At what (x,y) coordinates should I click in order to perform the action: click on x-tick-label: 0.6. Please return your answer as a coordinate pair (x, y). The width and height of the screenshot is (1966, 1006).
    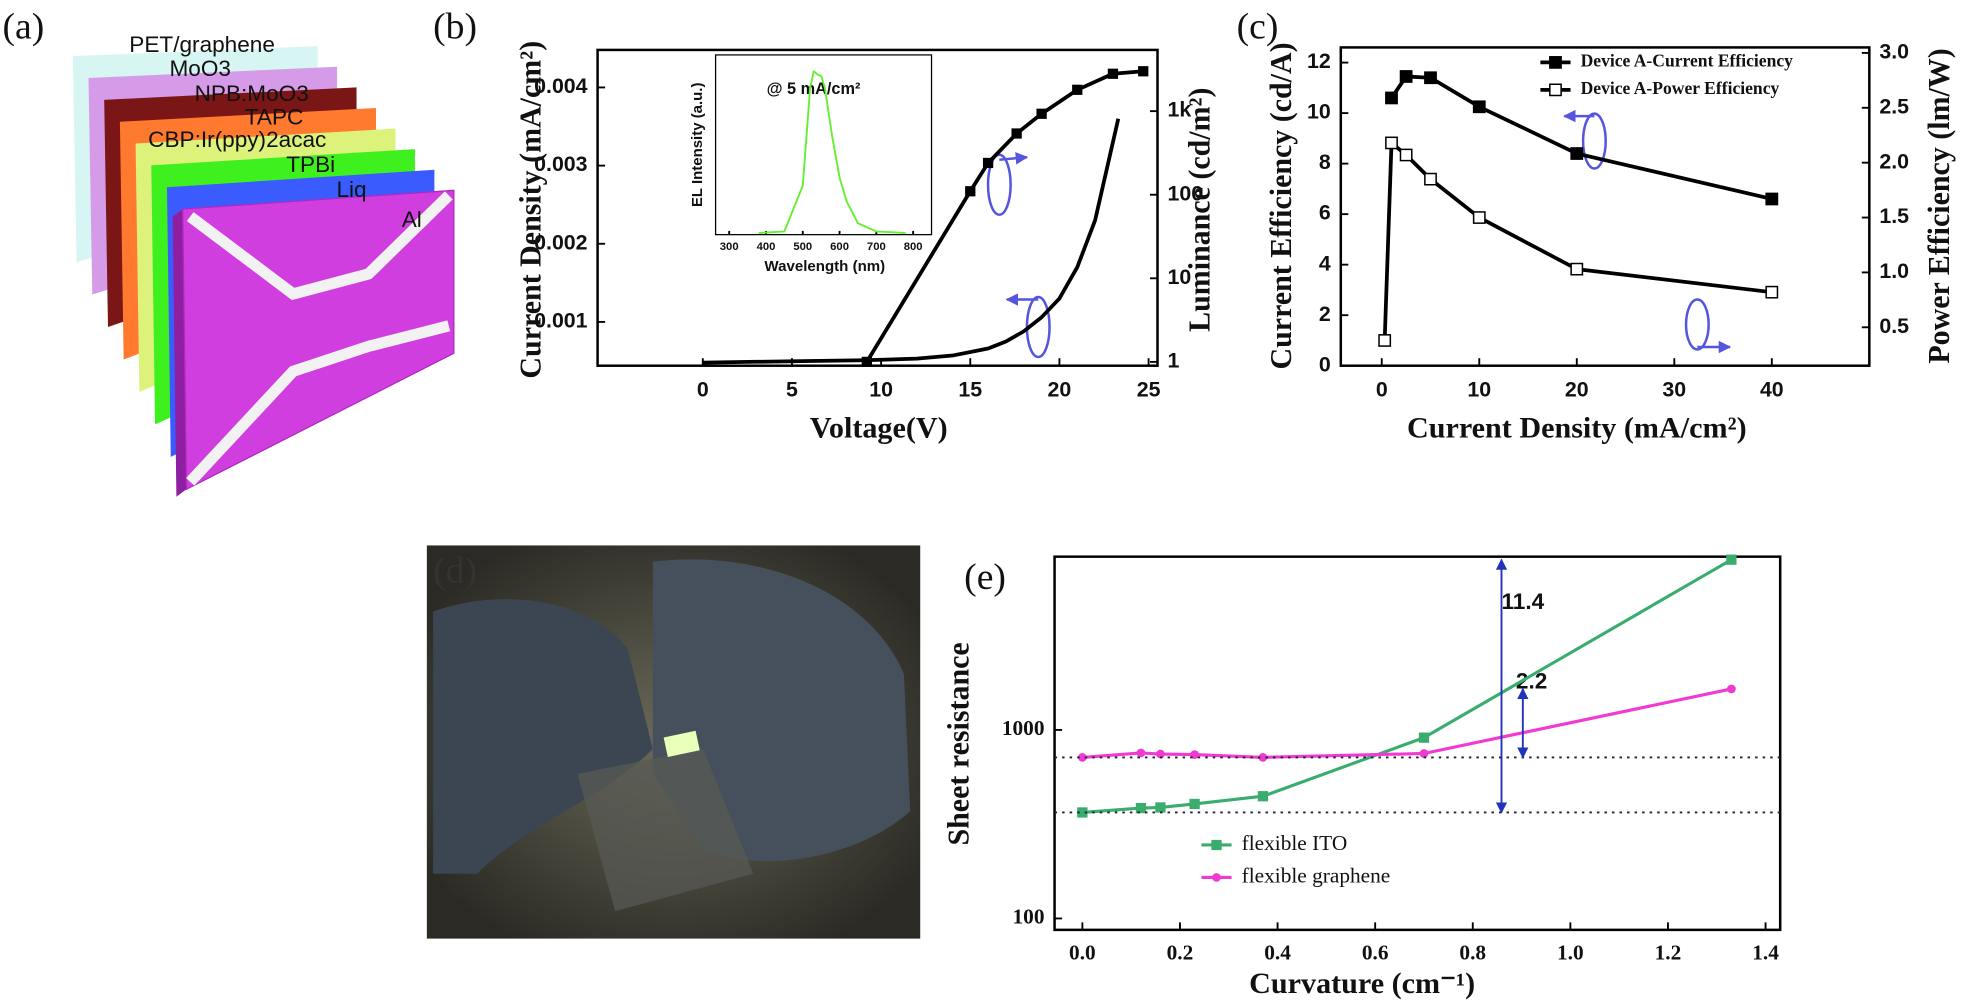
    Looking at the image, I should click on (1375, 953).